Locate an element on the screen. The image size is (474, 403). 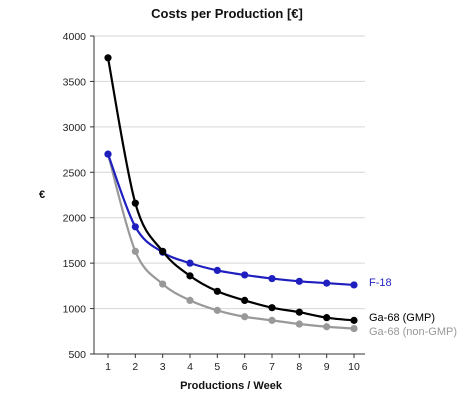
y-tick-label: 3500 is located at coordinates (75, 82).